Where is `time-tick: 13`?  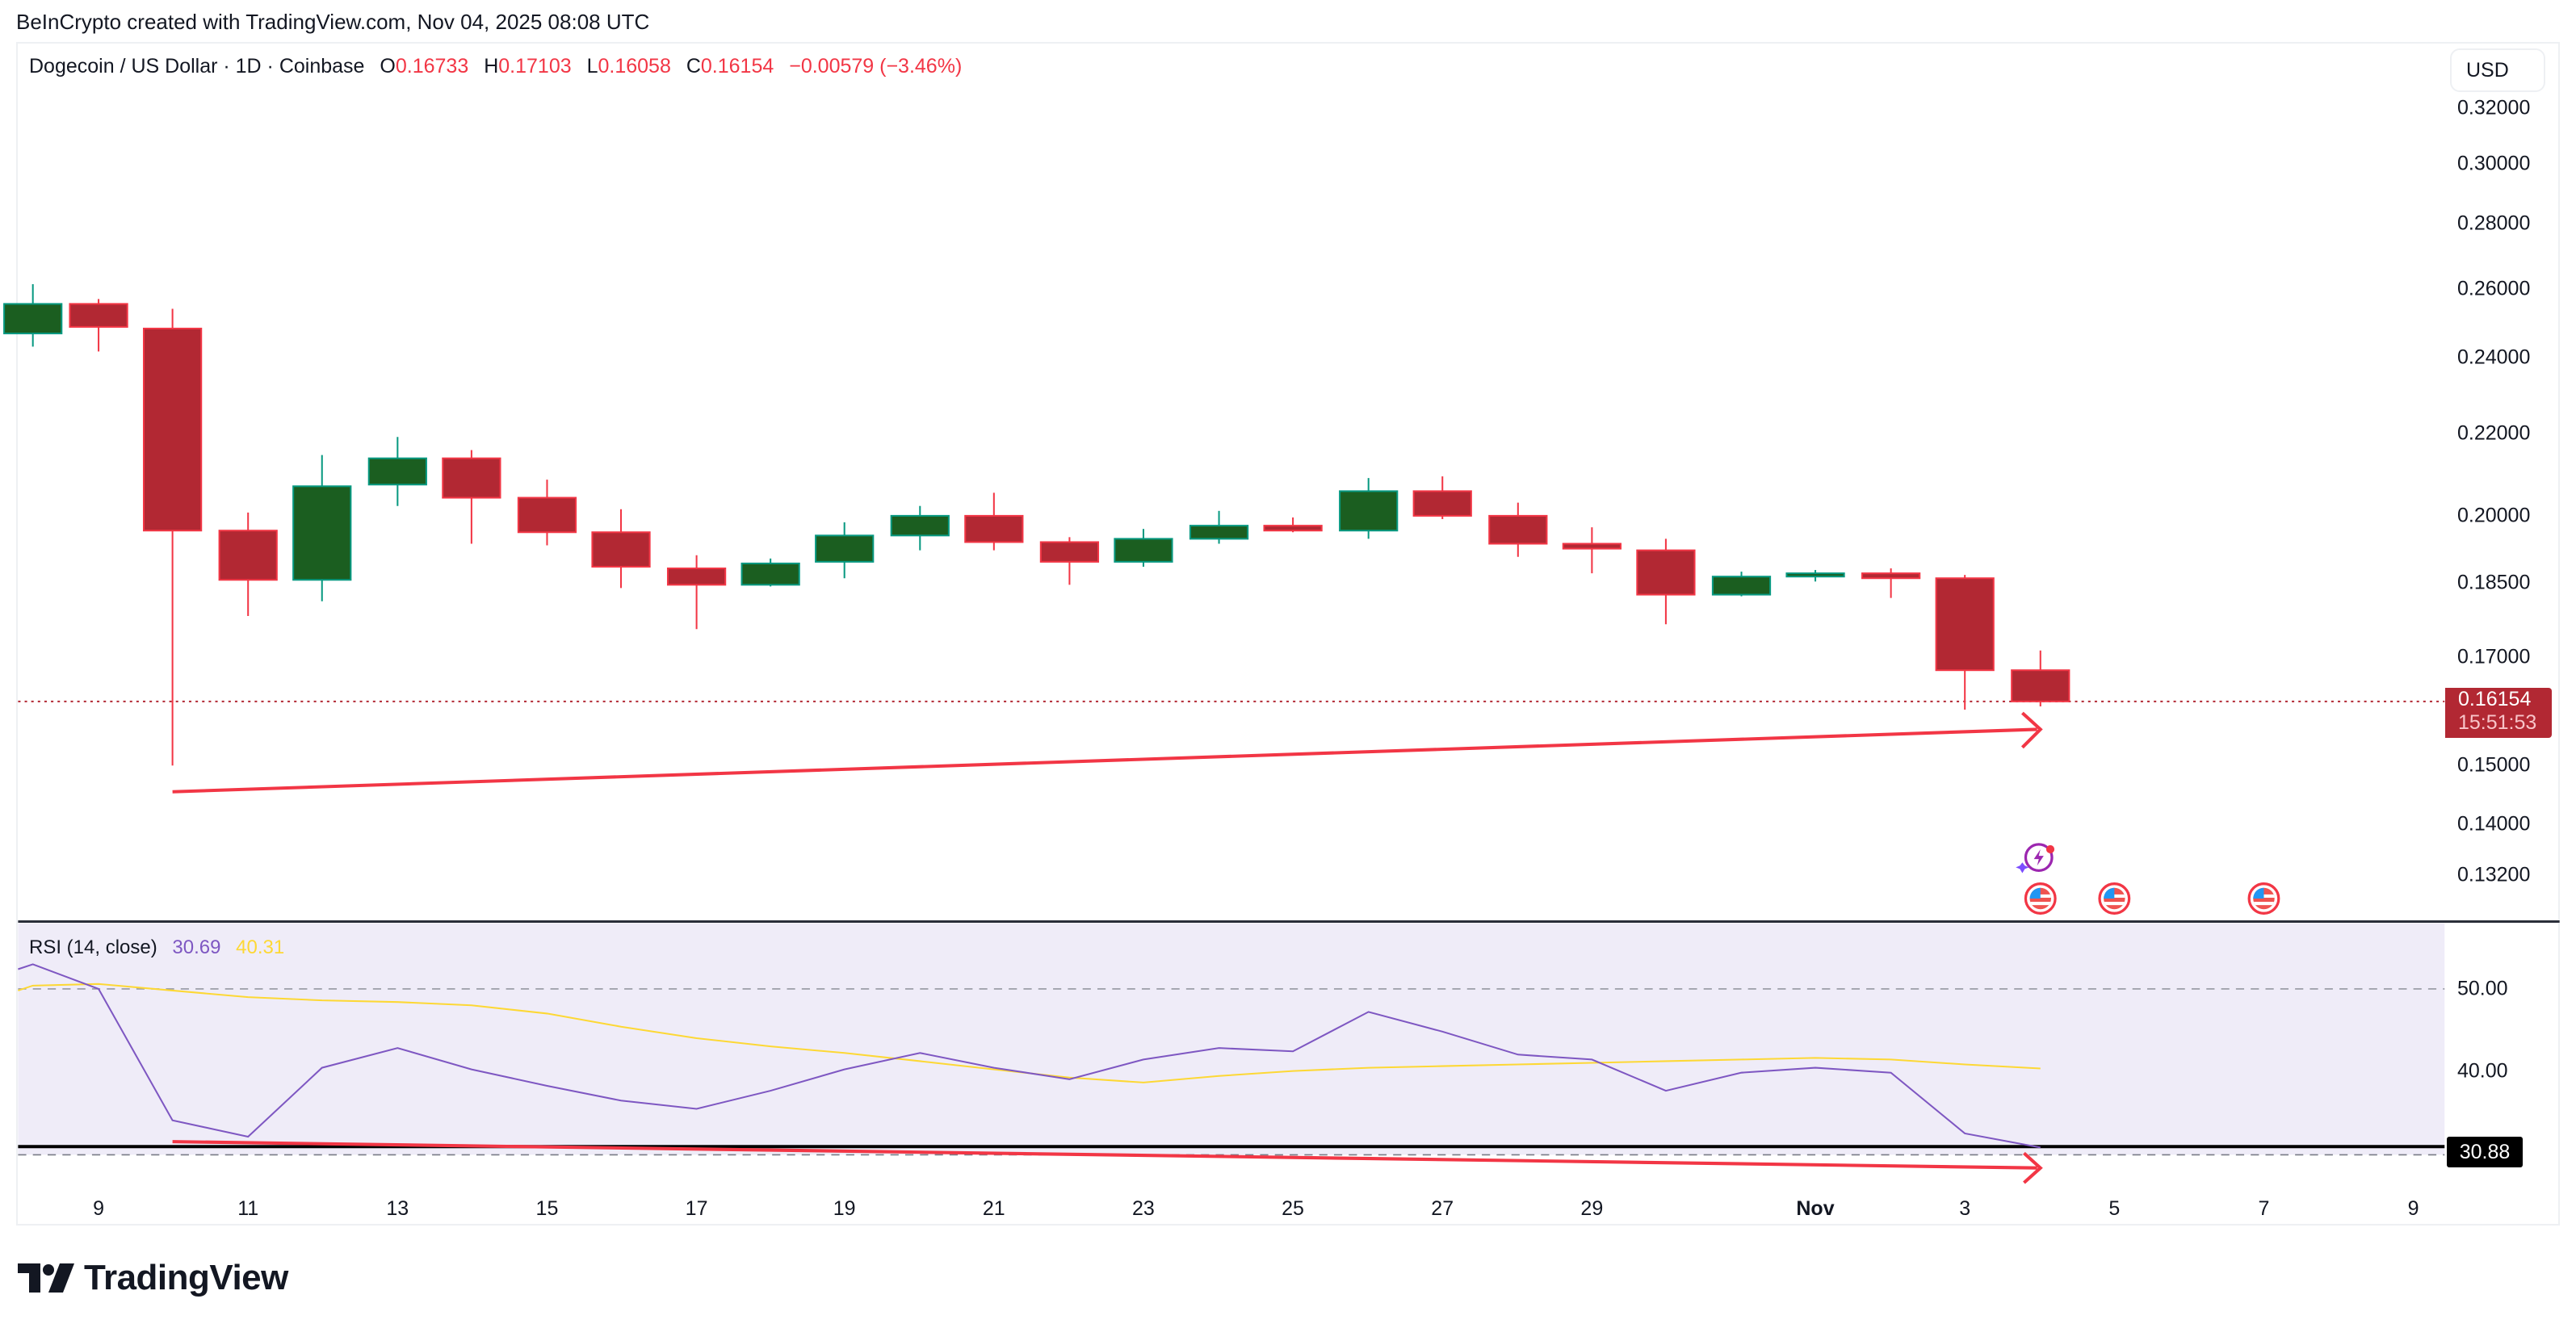
time-tick: 13 is located at coordinates (397, 1208).